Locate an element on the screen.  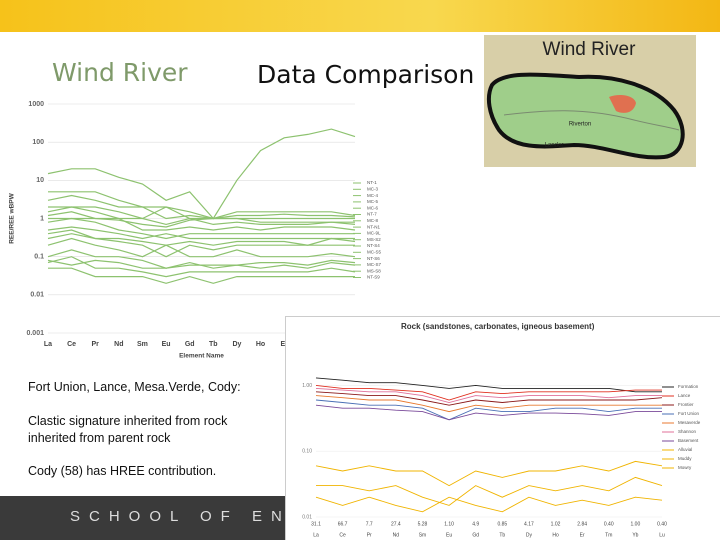
legend-label: NT-7 is located at coordinates (372, 214).